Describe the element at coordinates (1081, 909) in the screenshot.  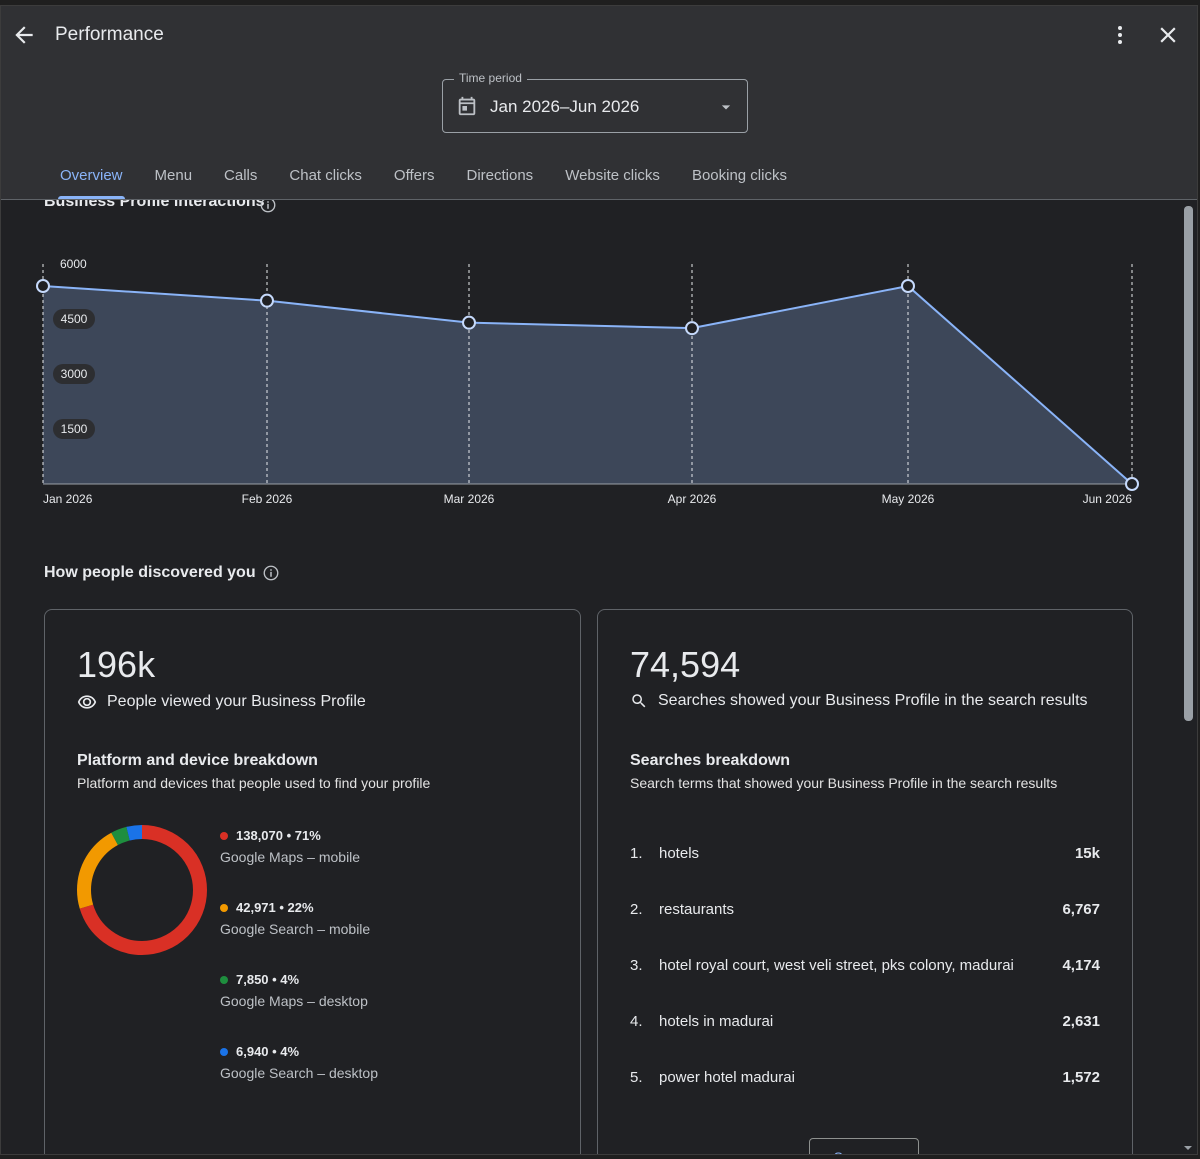
I see `search-count: 6,767` at that location.